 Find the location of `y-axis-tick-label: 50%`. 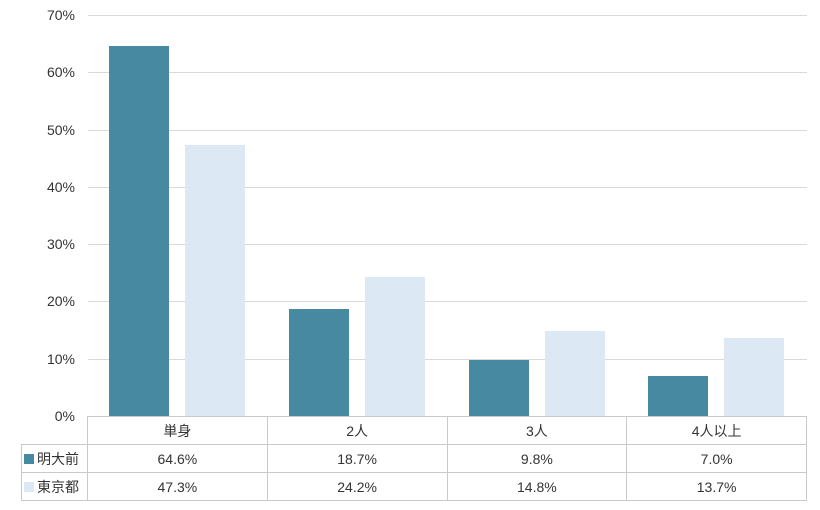

y-axis-tick-label: 50% is located at coordinates (60, 130).